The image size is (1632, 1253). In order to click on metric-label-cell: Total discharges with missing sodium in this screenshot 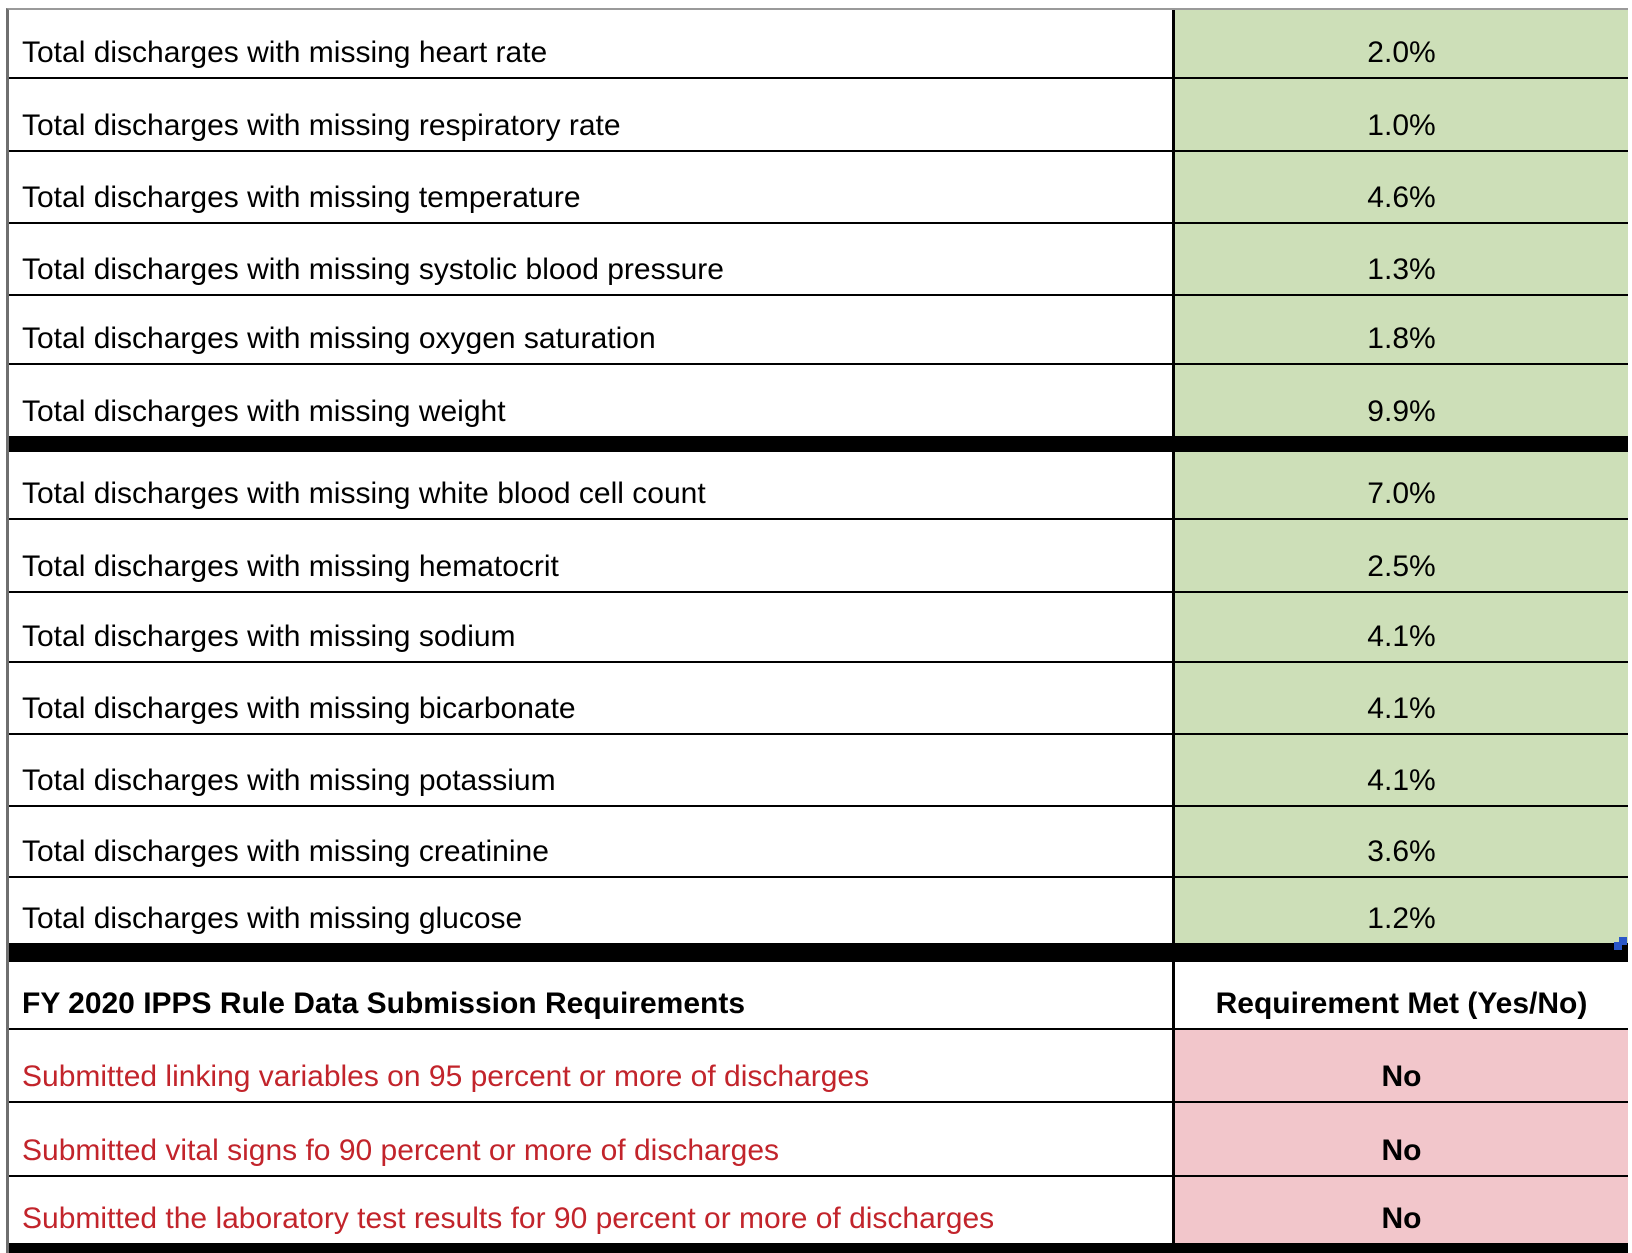, I will do `click(592, 627)`.